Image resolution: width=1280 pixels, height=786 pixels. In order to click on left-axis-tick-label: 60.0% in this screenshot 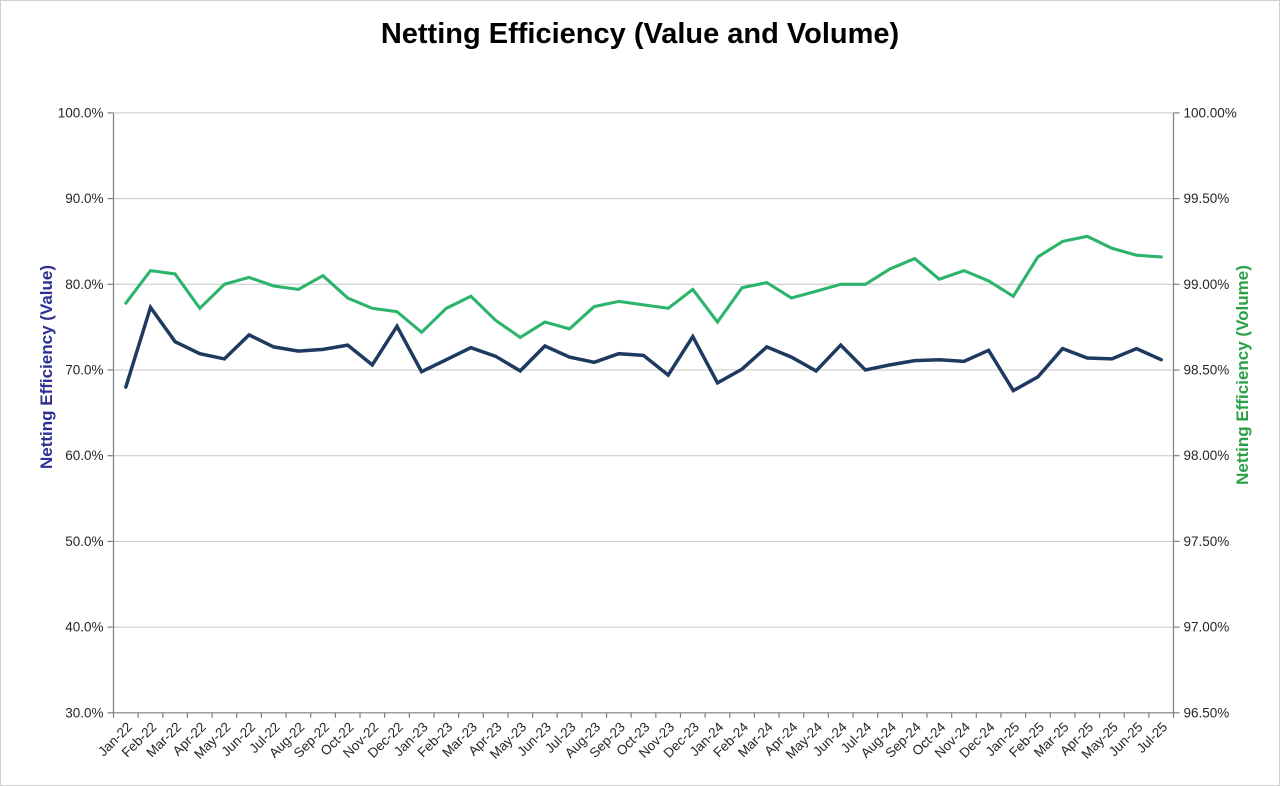, I will do `click(84, 455)`.